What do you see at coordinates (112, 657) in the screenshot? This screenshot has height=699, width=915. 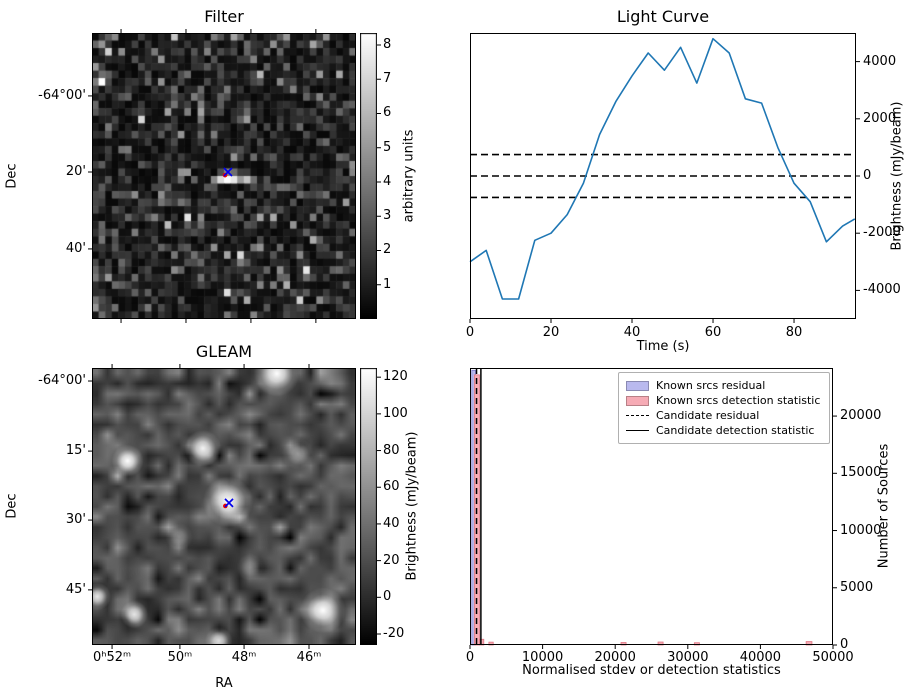 I see `tick-label: 0ʰ52ᵐ` at bounding box center [112, 657].